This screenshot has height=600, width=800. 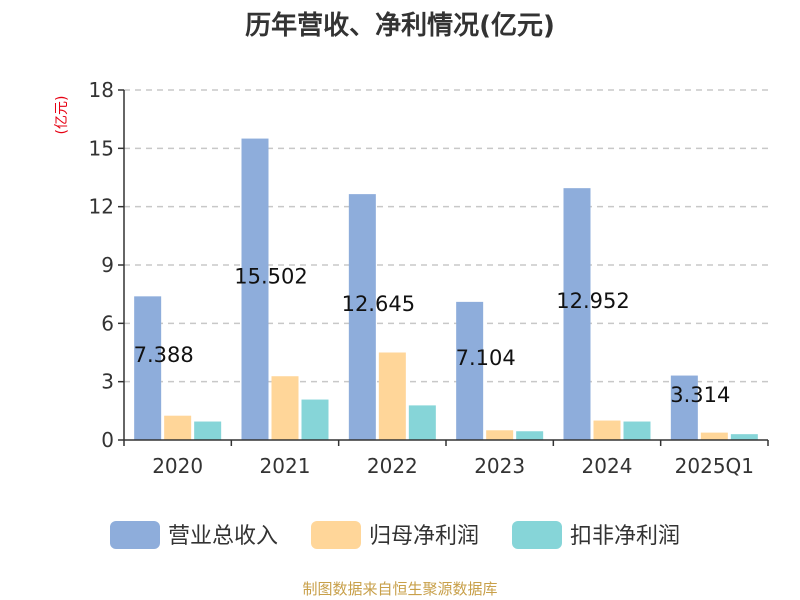 What do you see at coordinates (270, 276) in the screenshot?
I see `data-label: 15.502` at bounding box center [270, 276].